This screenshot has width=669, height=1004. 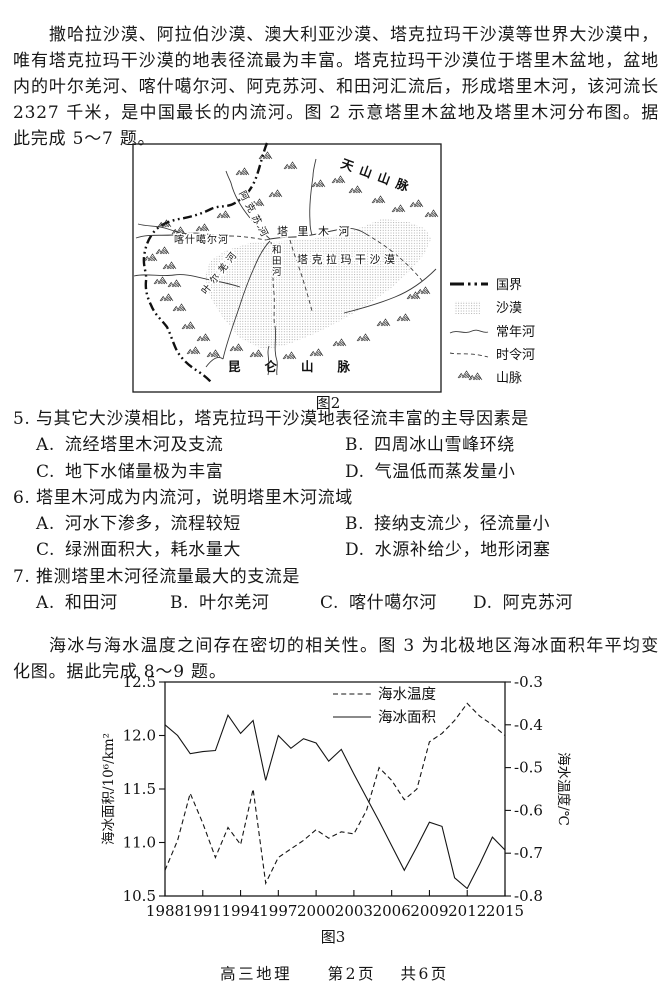 I want to click on left-axis-tick-label: 12.0, so click(x=139, y=736).